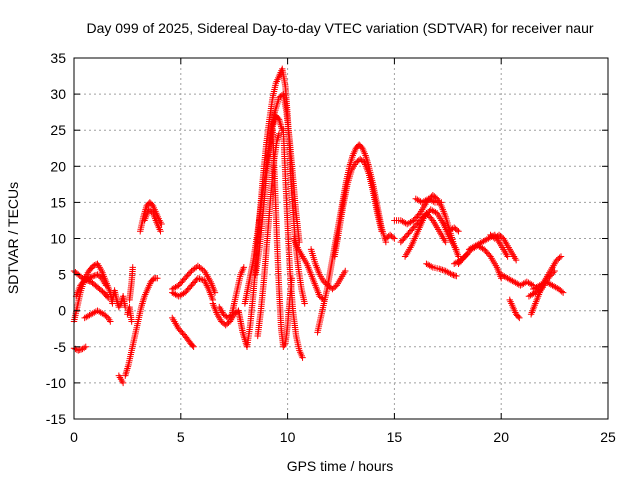  Describe the element at coordinates (181, 437) in the screenshot. I see `x-tick-label: 5` at that location.